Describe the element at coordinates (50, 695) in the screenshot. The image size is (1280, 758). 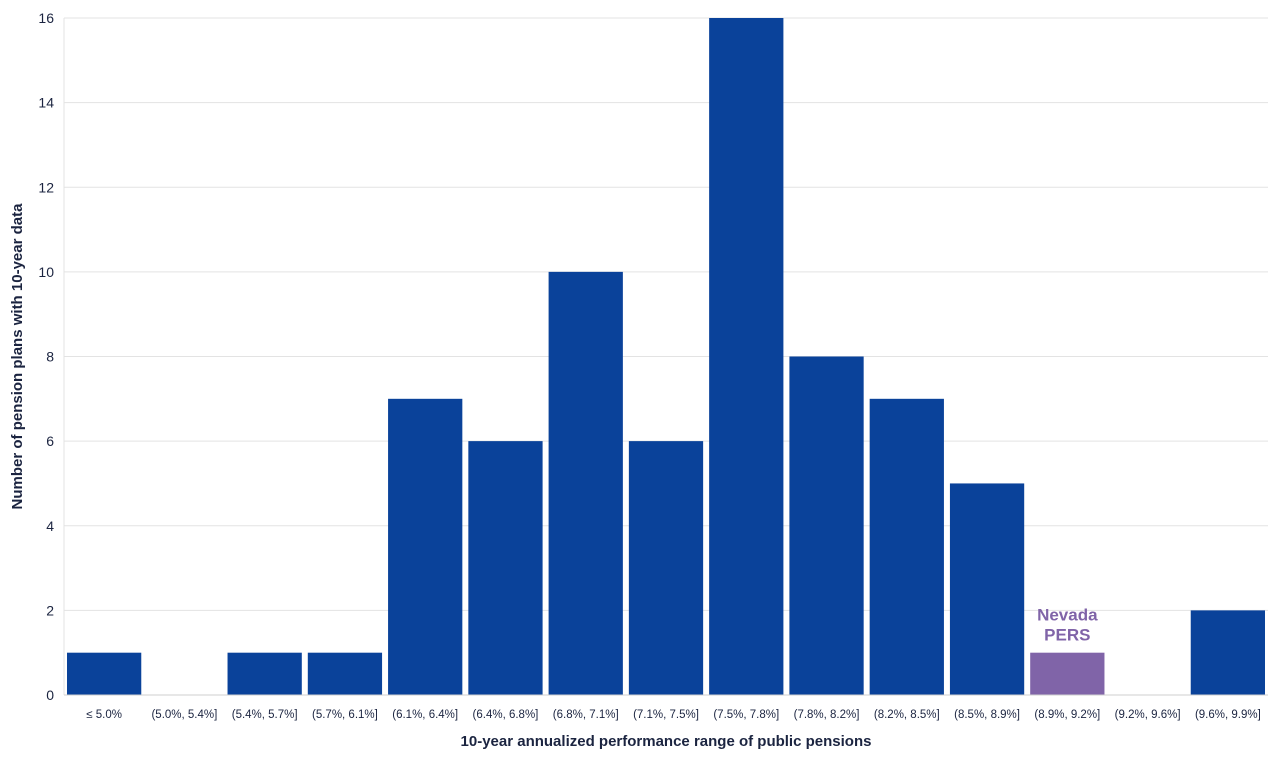
I see `y-tick-label: 0` at that location.